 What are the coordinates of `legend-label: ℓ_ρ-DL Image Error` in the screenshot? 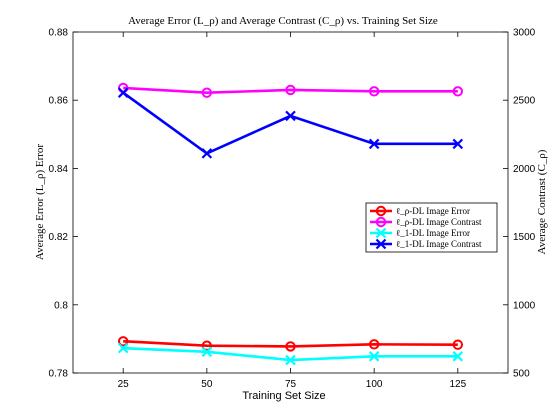 It's located at (433, 211).